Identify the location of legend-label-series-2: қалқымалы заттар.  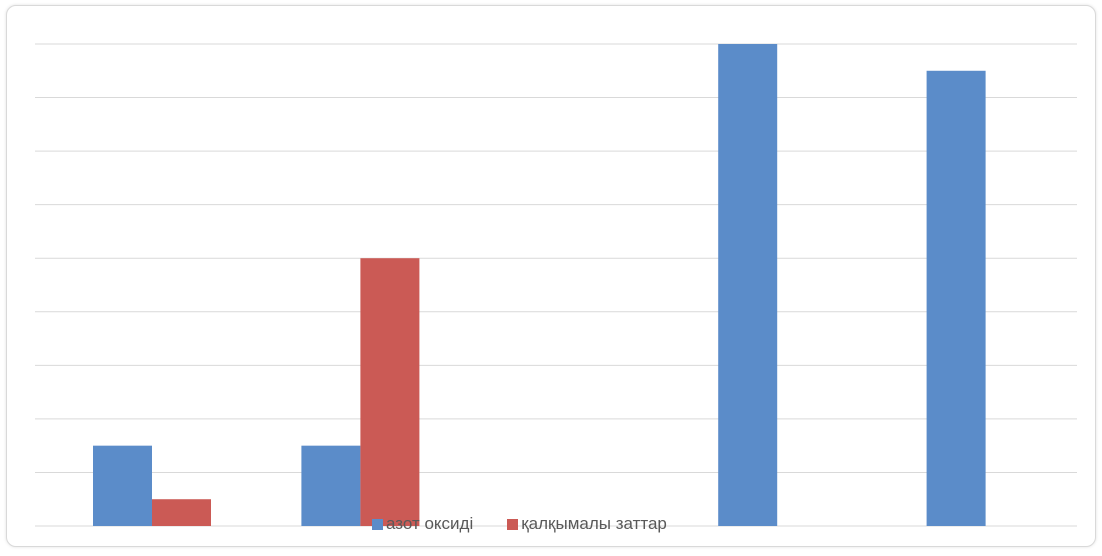
(594, 523).